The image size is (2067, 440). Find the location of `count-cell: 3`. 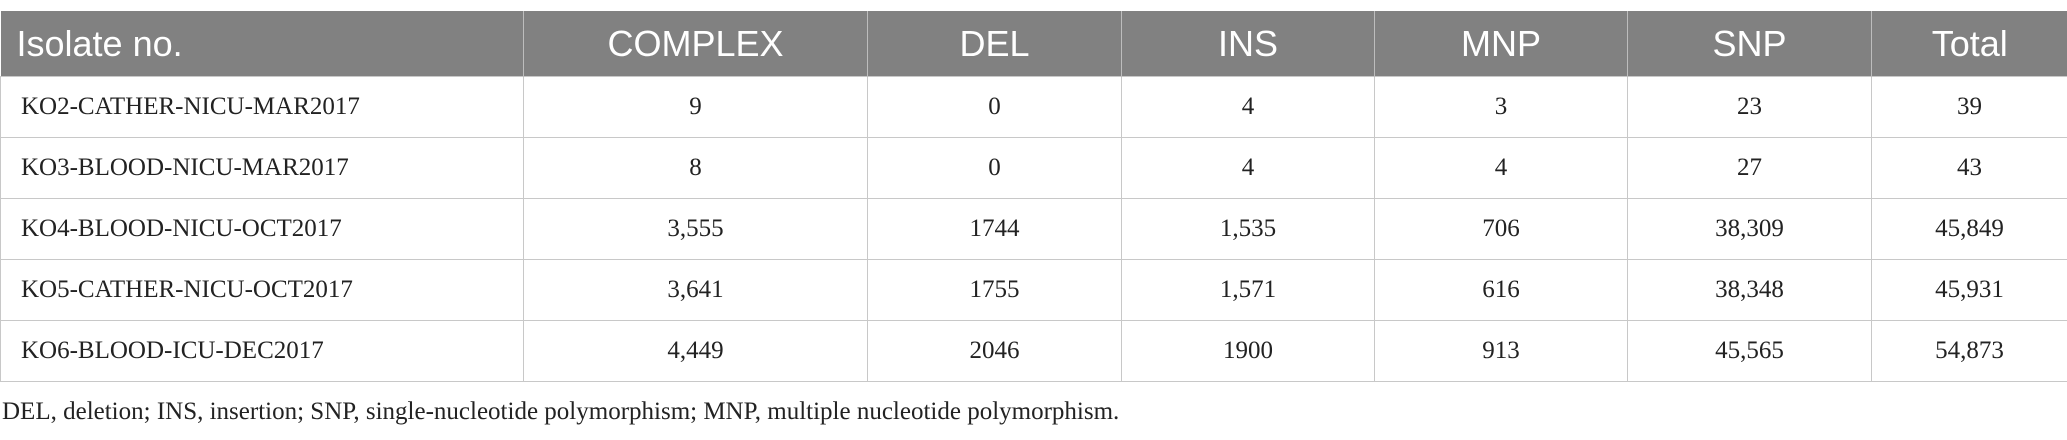

count-cell: 3 is located at coordinates (1501, 107).